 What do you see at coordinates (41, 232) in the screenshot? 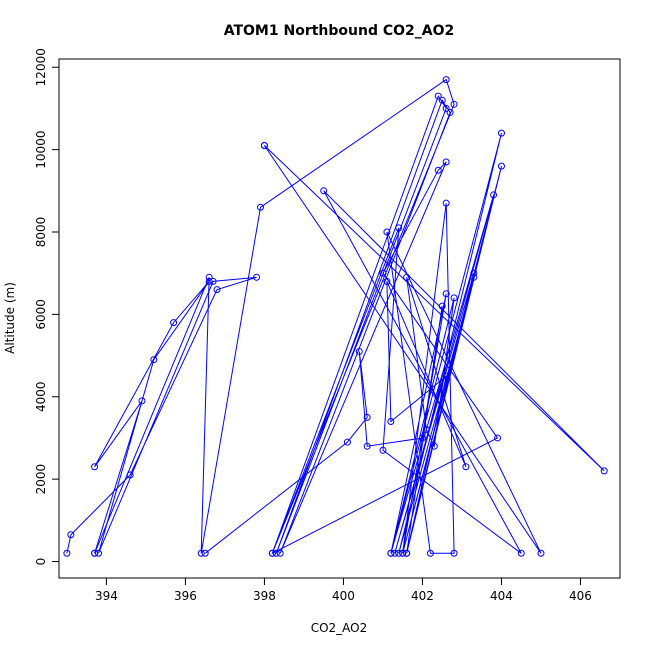
I see `y-tick-label: 8000` at bounding box center [41, 232].